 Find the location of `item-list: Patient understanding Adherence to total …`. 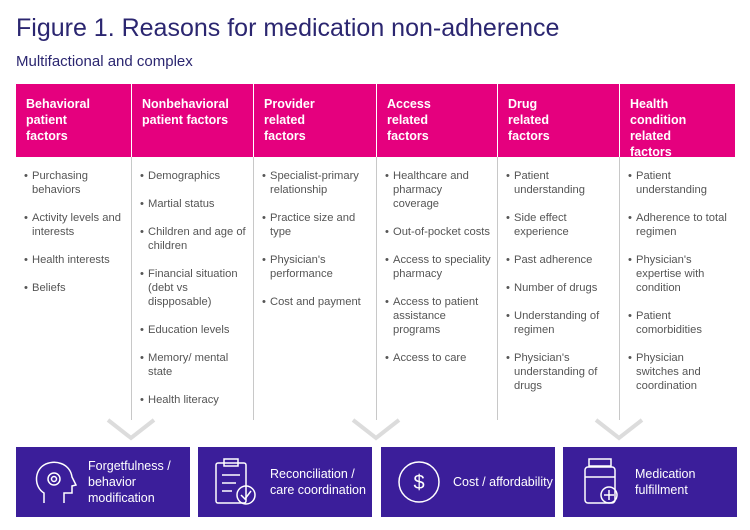

item-list: Patient understanding Adherence to total … is located at coordinates (677, 275).